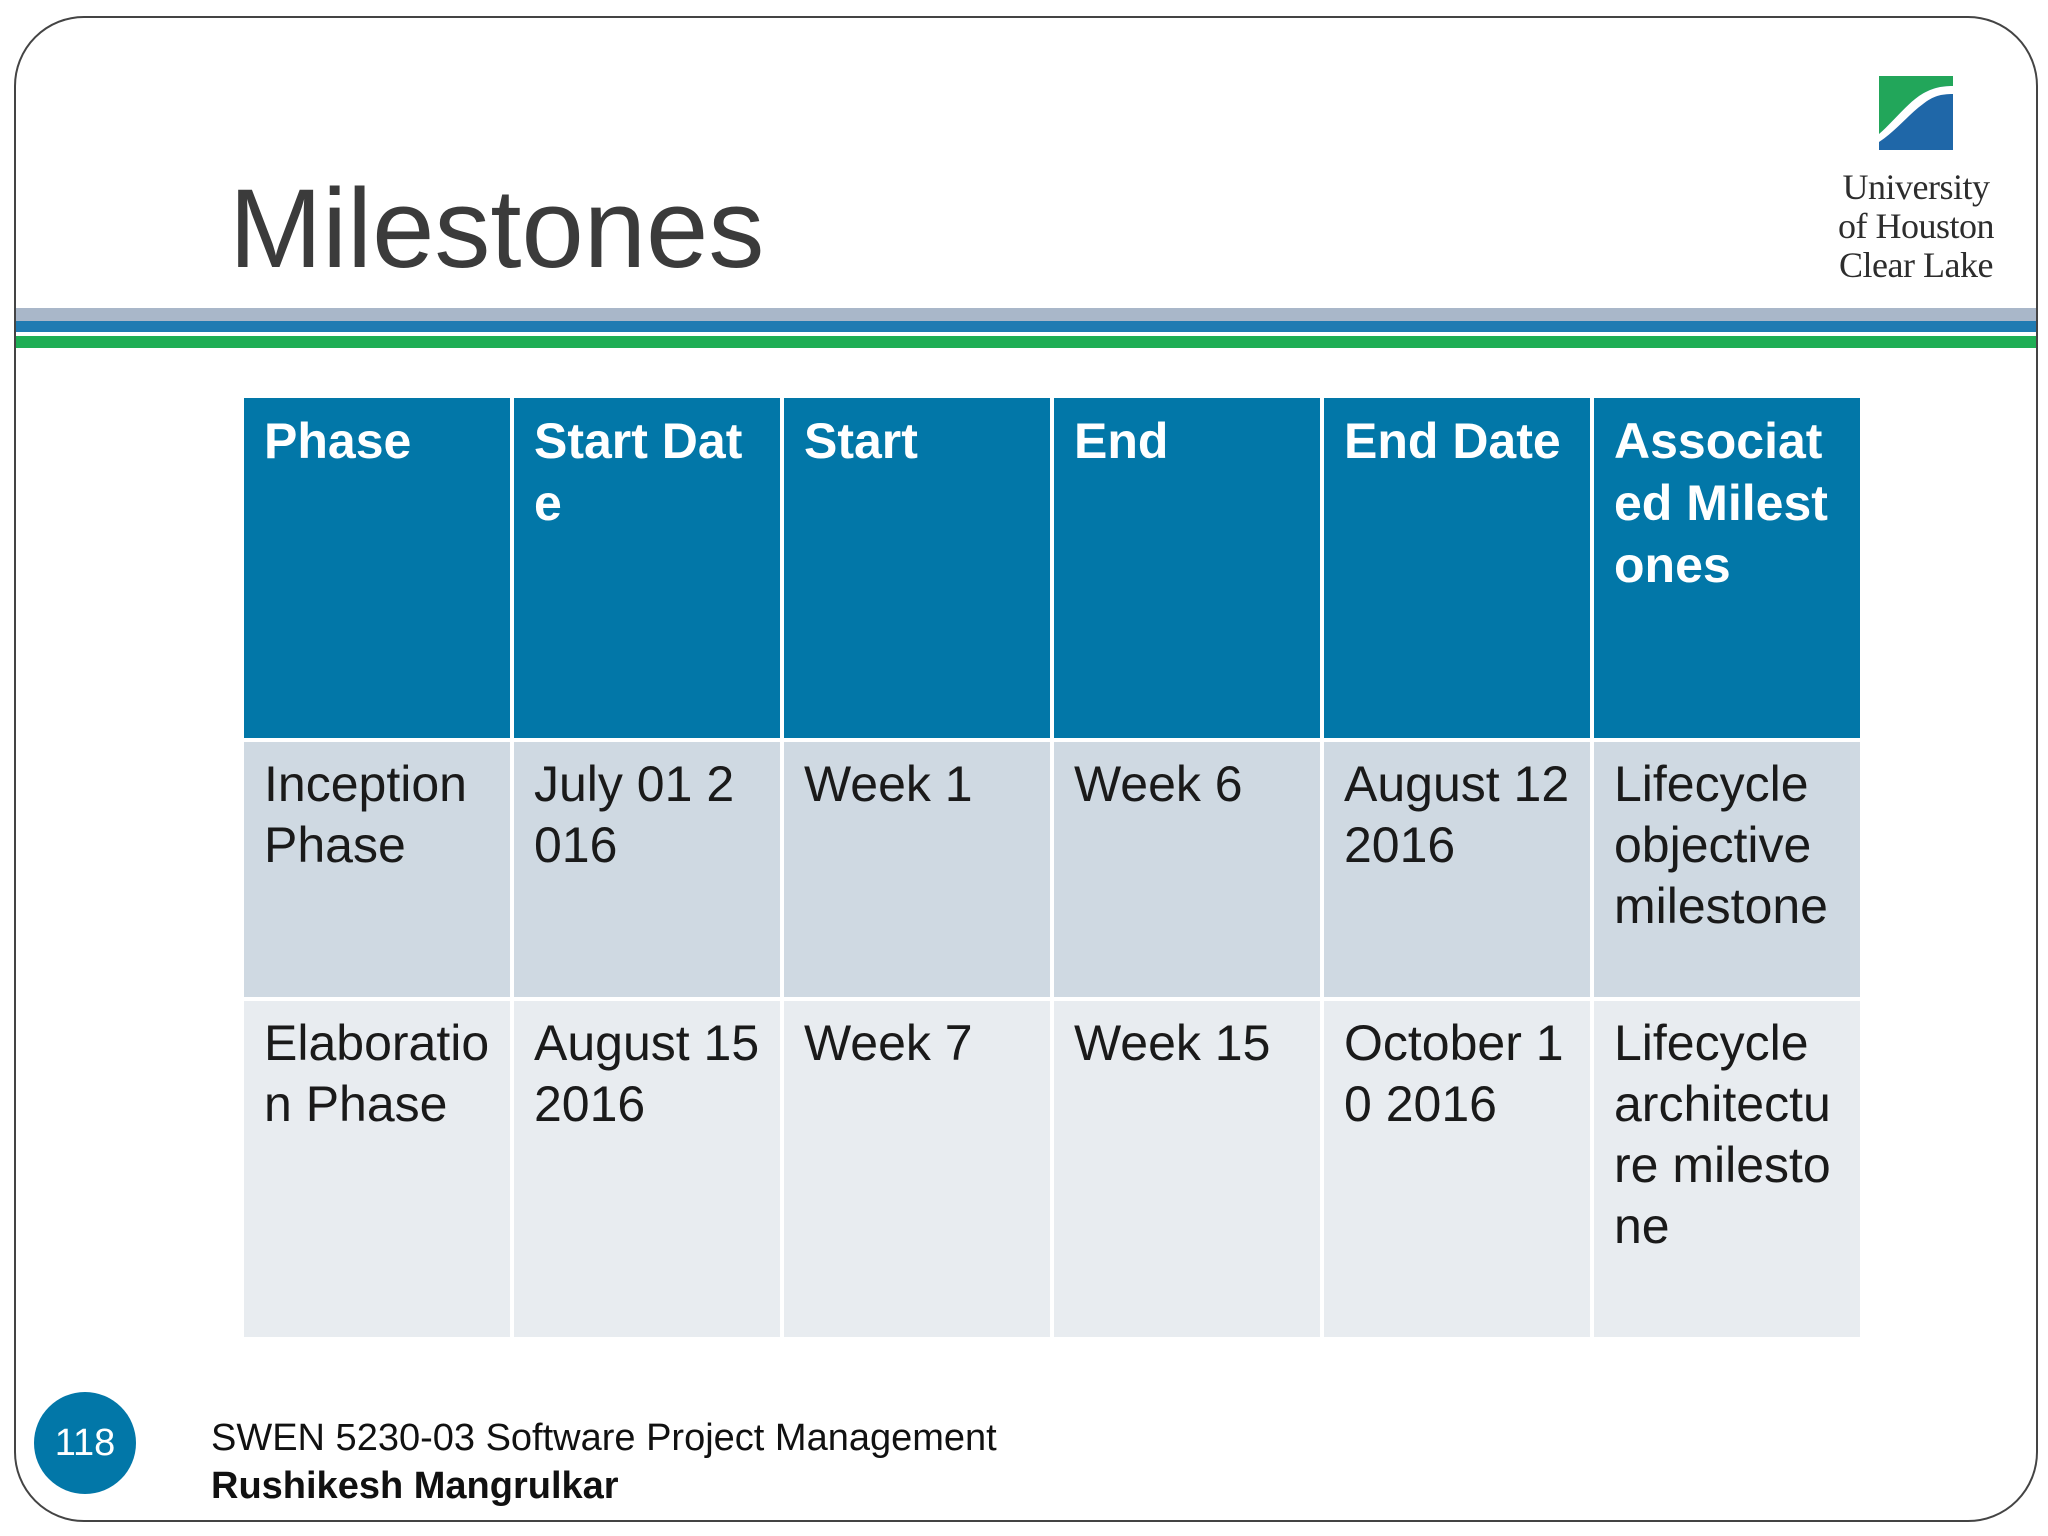 Image resolution: width=2048 pixels, height=1536 pixels. Describe the element at coordinates (1457, 1169) in the screenshot. I see `cell-end-date: October 10 2016` at that location.